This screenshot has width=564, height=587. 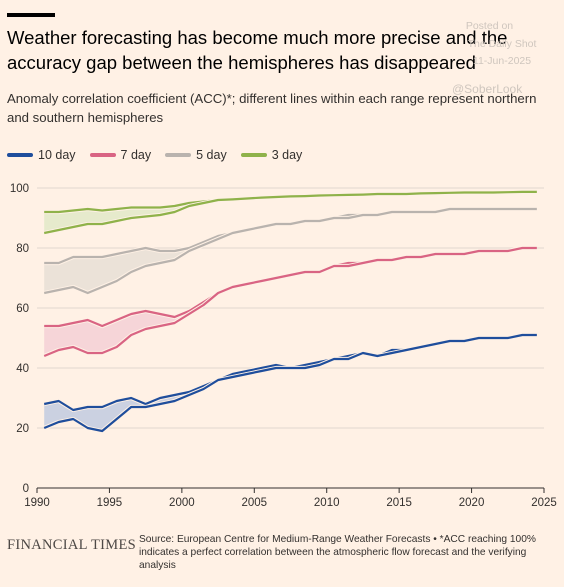 What do you see at coordinates (22, 429) in the screenshot?
I see `y-tick-label-20: 20` at bounding box center [22, 429].